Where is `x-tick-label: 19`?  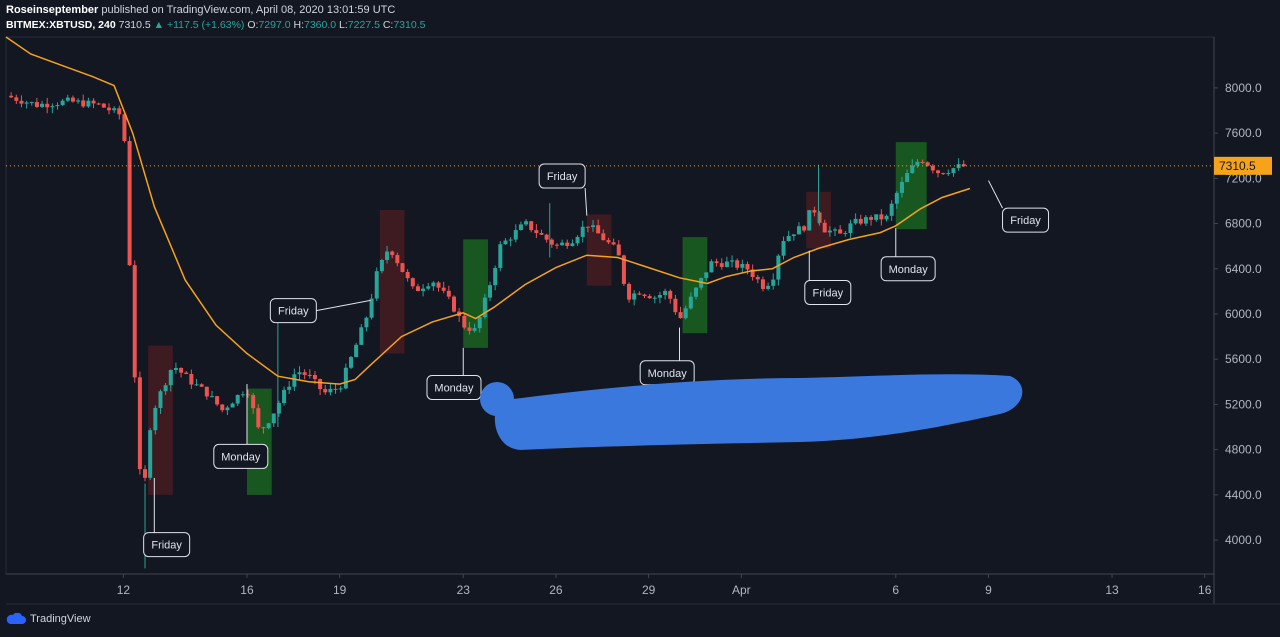 x-tick-label: 19 is located at coordinates (340, 590).